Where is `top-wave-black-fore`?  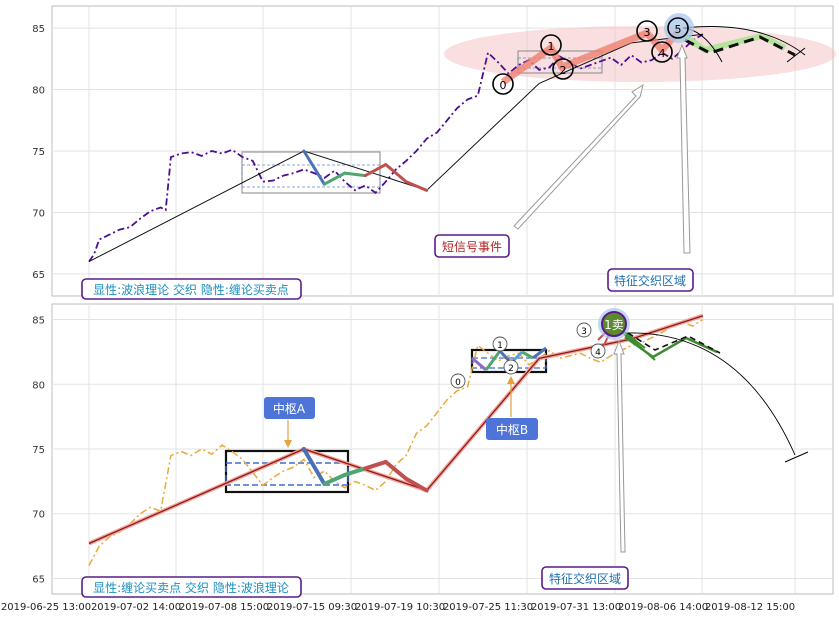
top-wave-black-fore is located at coordinates (740, 46).